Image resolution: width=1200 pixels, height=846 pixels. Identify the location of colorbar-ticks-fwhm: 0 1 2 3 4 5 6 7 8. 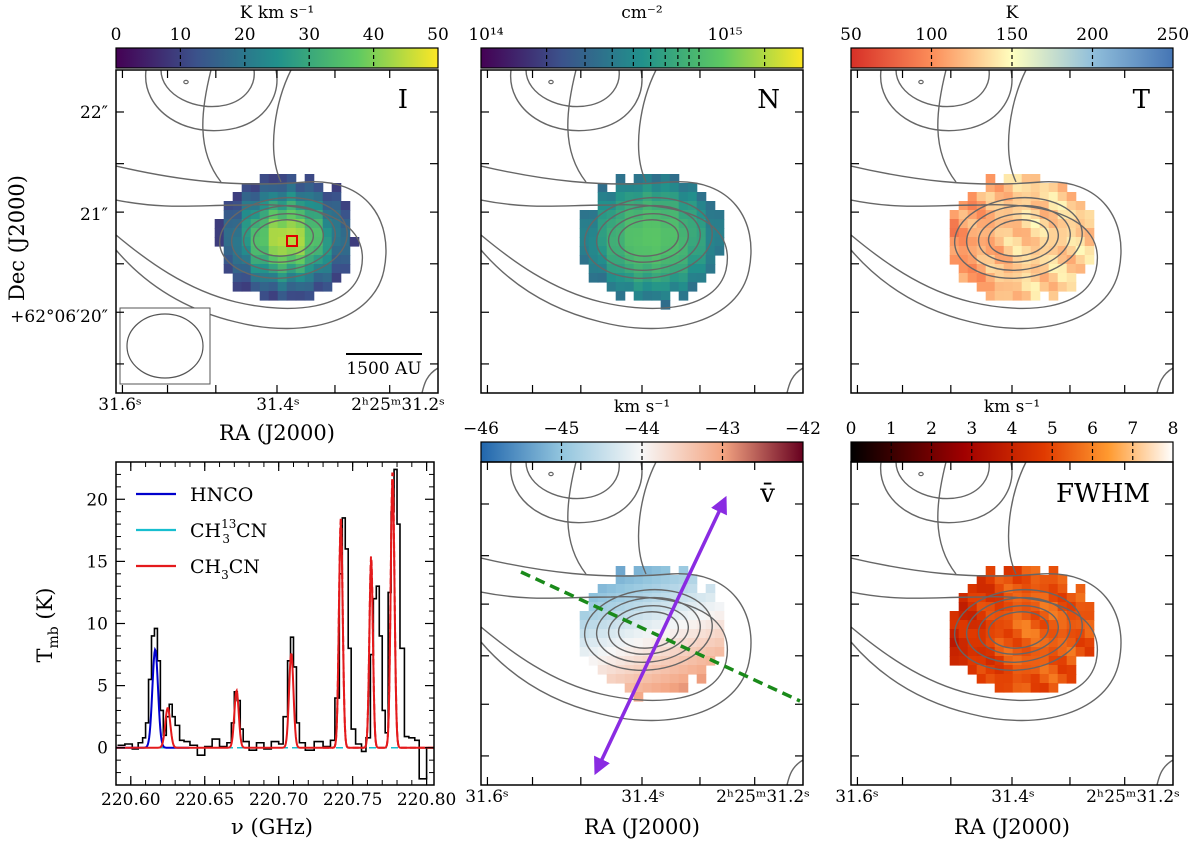
(1012, 440).